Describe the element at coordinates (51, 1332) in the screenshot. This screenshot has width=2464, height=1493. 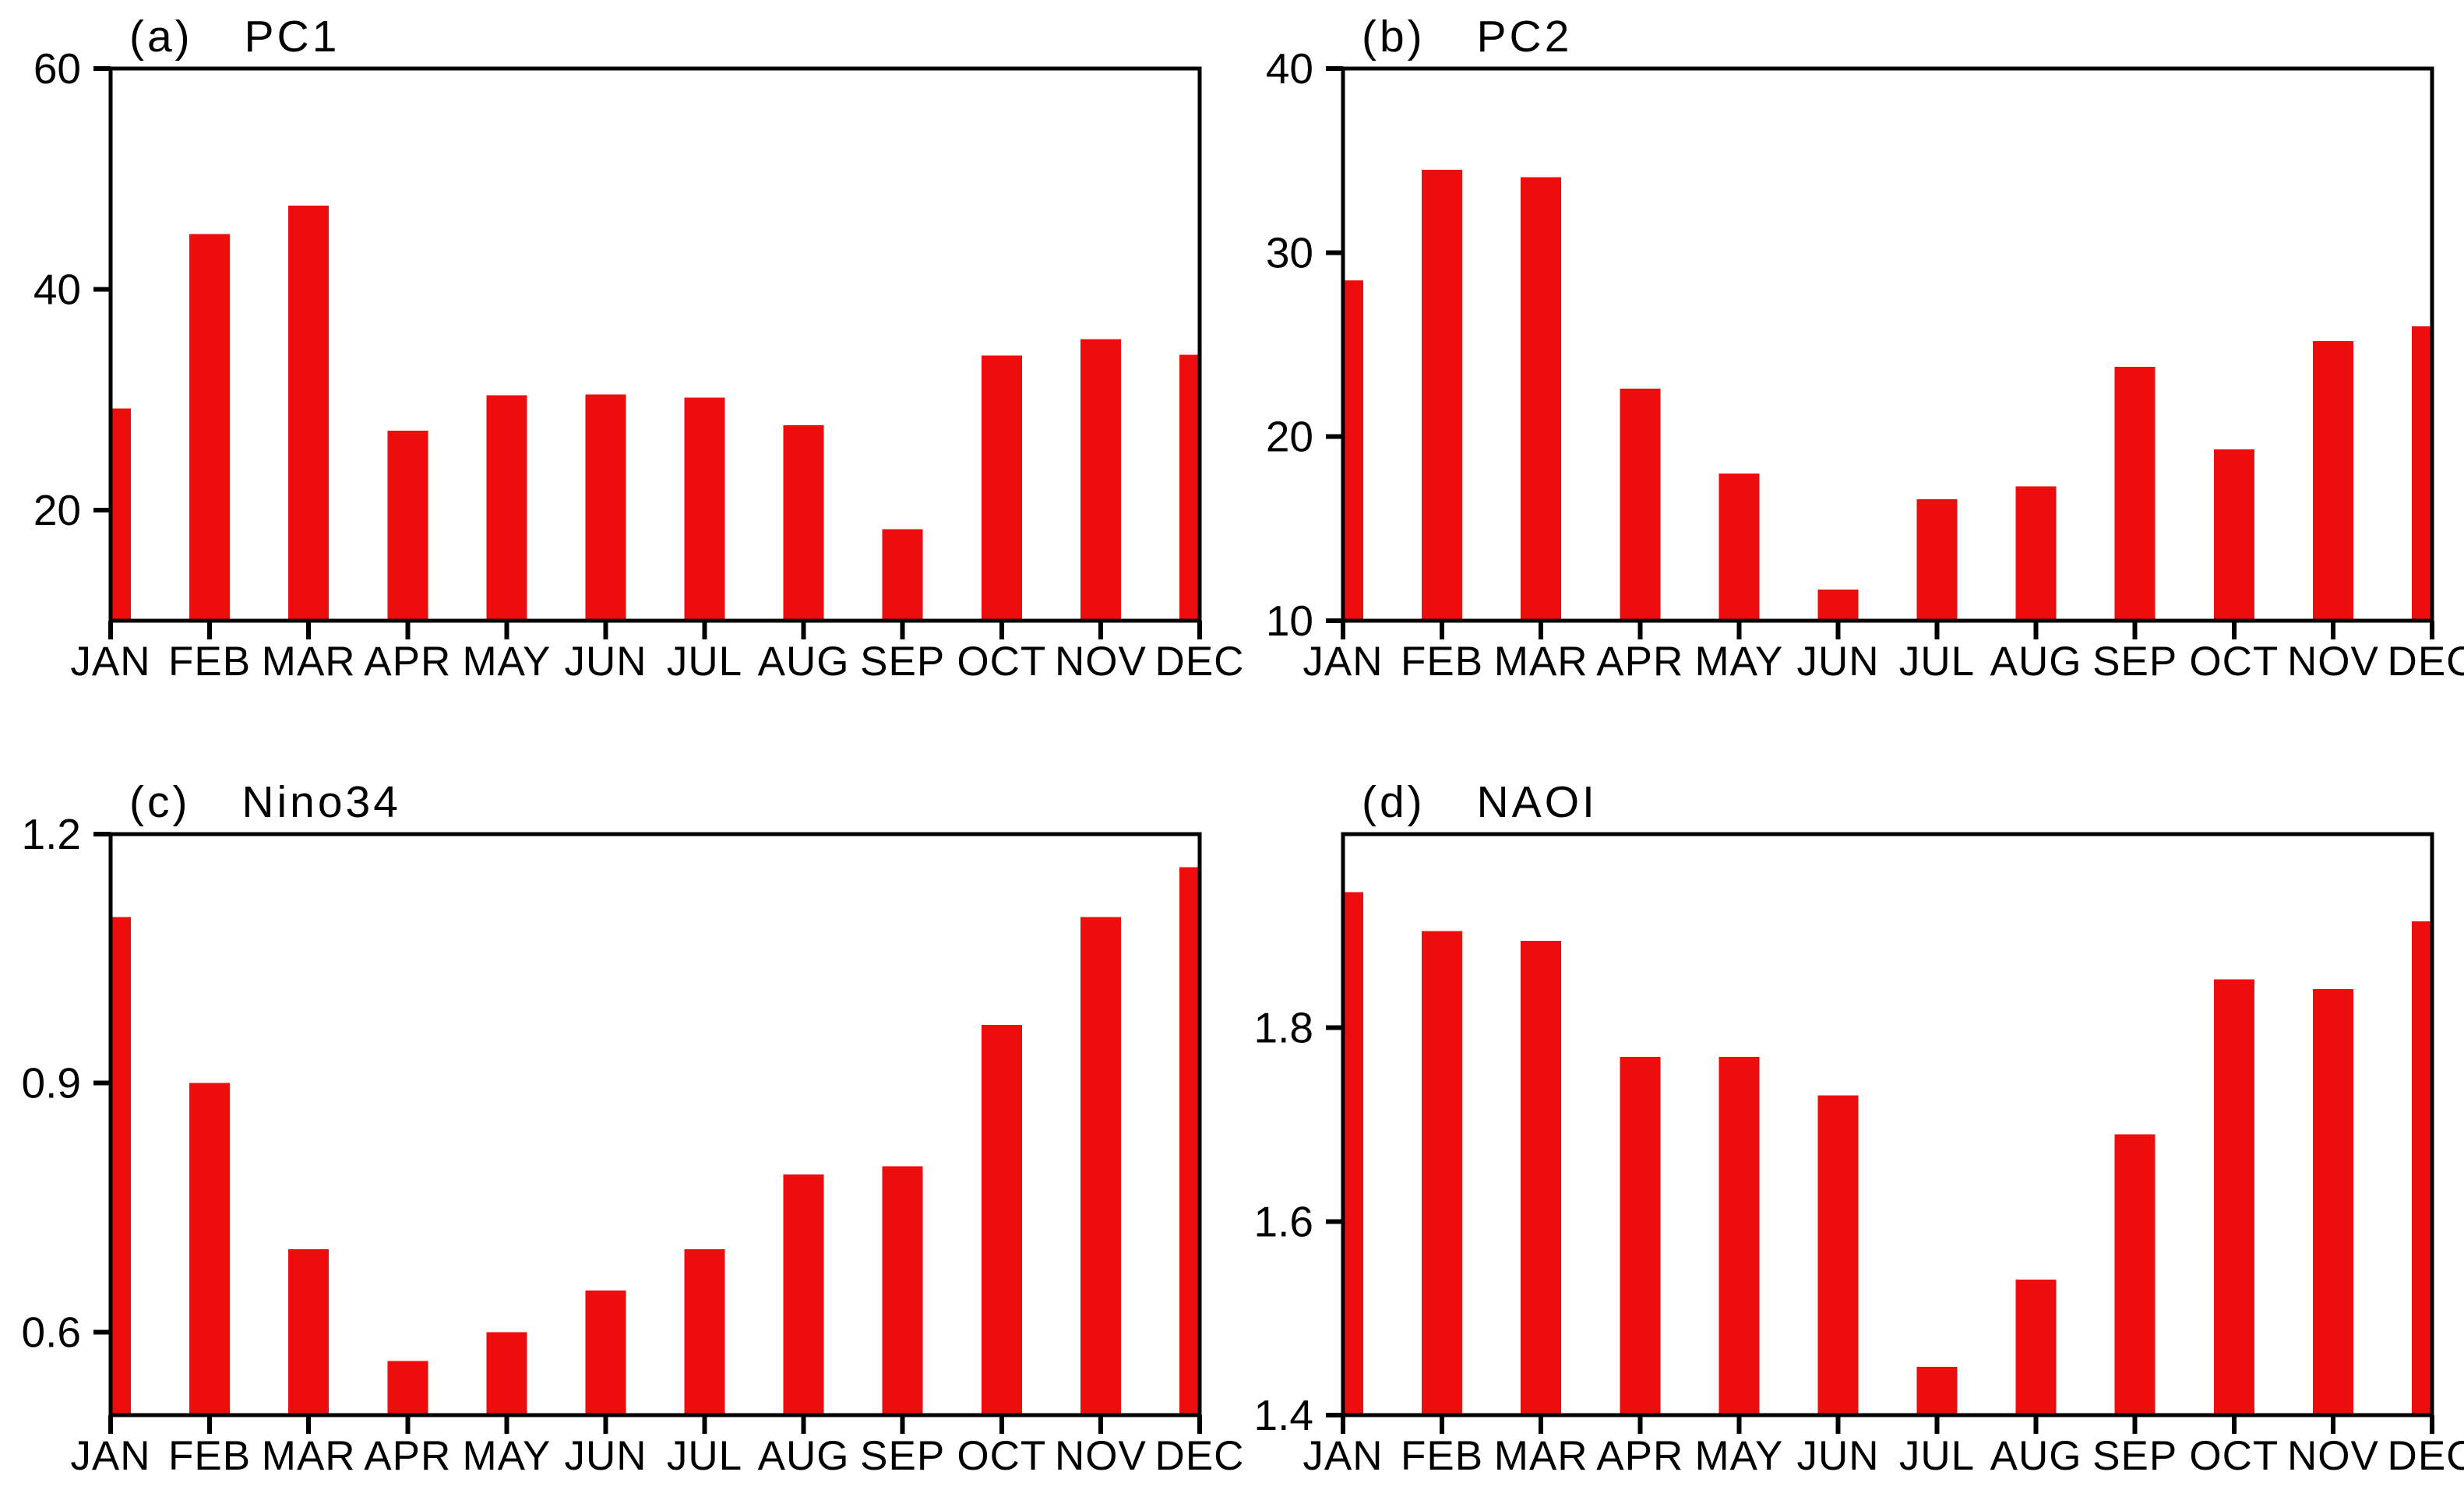
I see `y-tick-label-0.6: 0.6` at that location.